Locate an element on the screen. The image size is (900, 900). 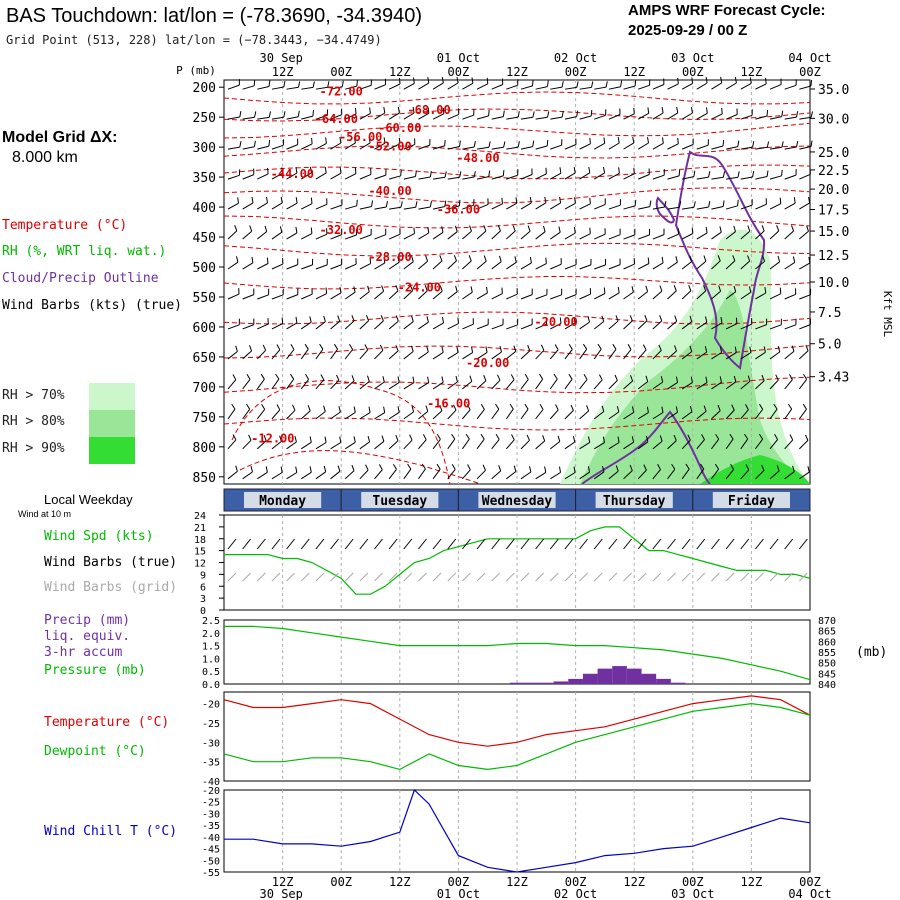
temperature-contour-label: -16.00 is located at coordinates (448, 404).